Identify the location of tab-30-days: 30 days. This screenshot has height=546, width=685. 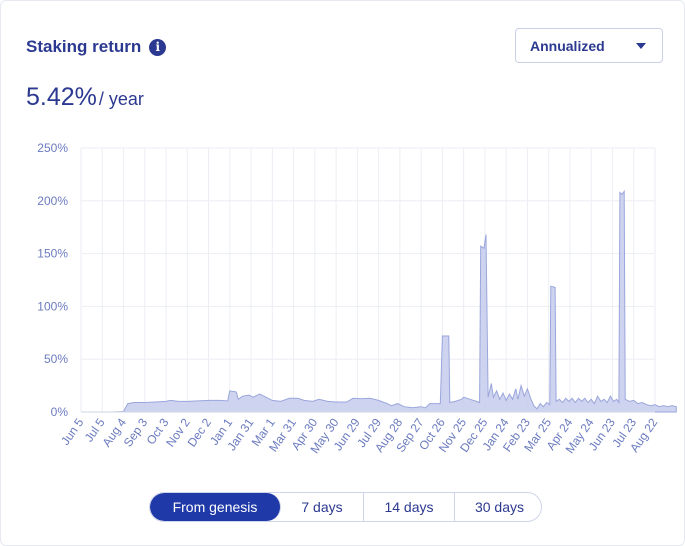
(499, 507).